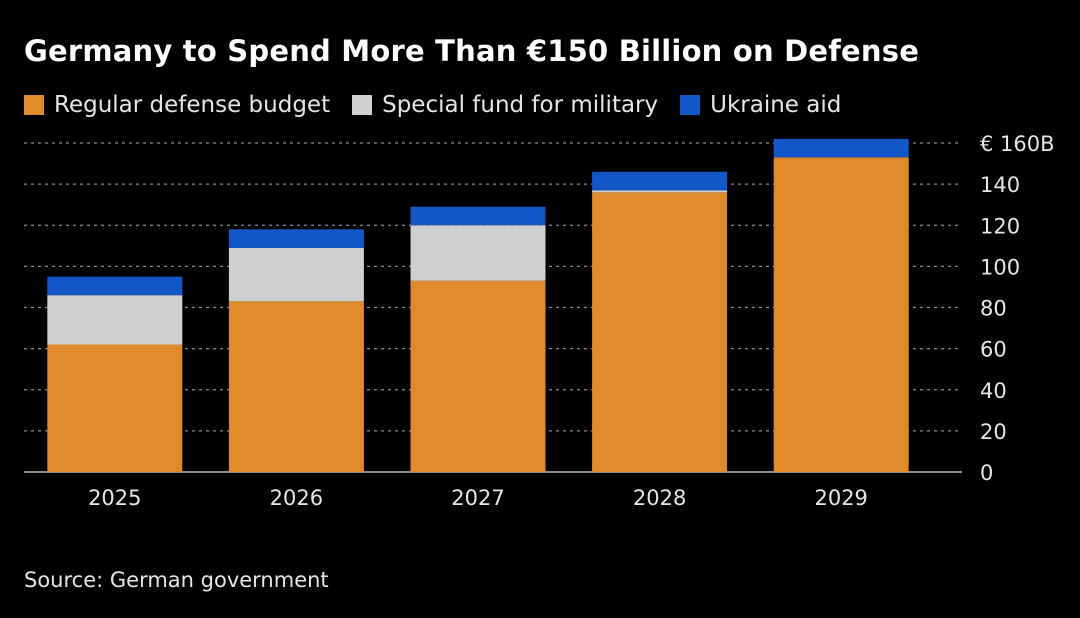  Describe the element at coordinates (993, 391) in the screenshot. I see `y-tick-label-40: 40` at that location.